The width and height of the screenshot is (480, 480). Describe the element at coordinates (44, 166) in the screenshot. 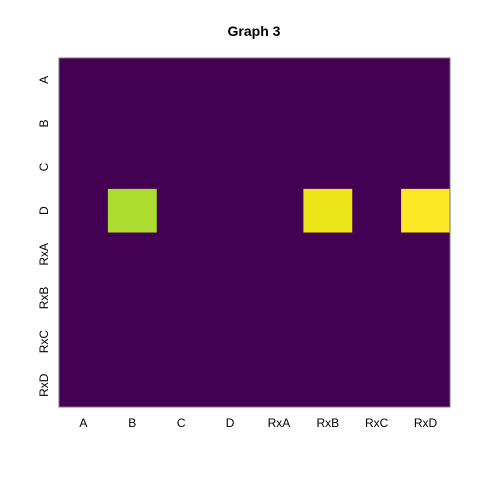

I see `y-tick-label: C` at that location.